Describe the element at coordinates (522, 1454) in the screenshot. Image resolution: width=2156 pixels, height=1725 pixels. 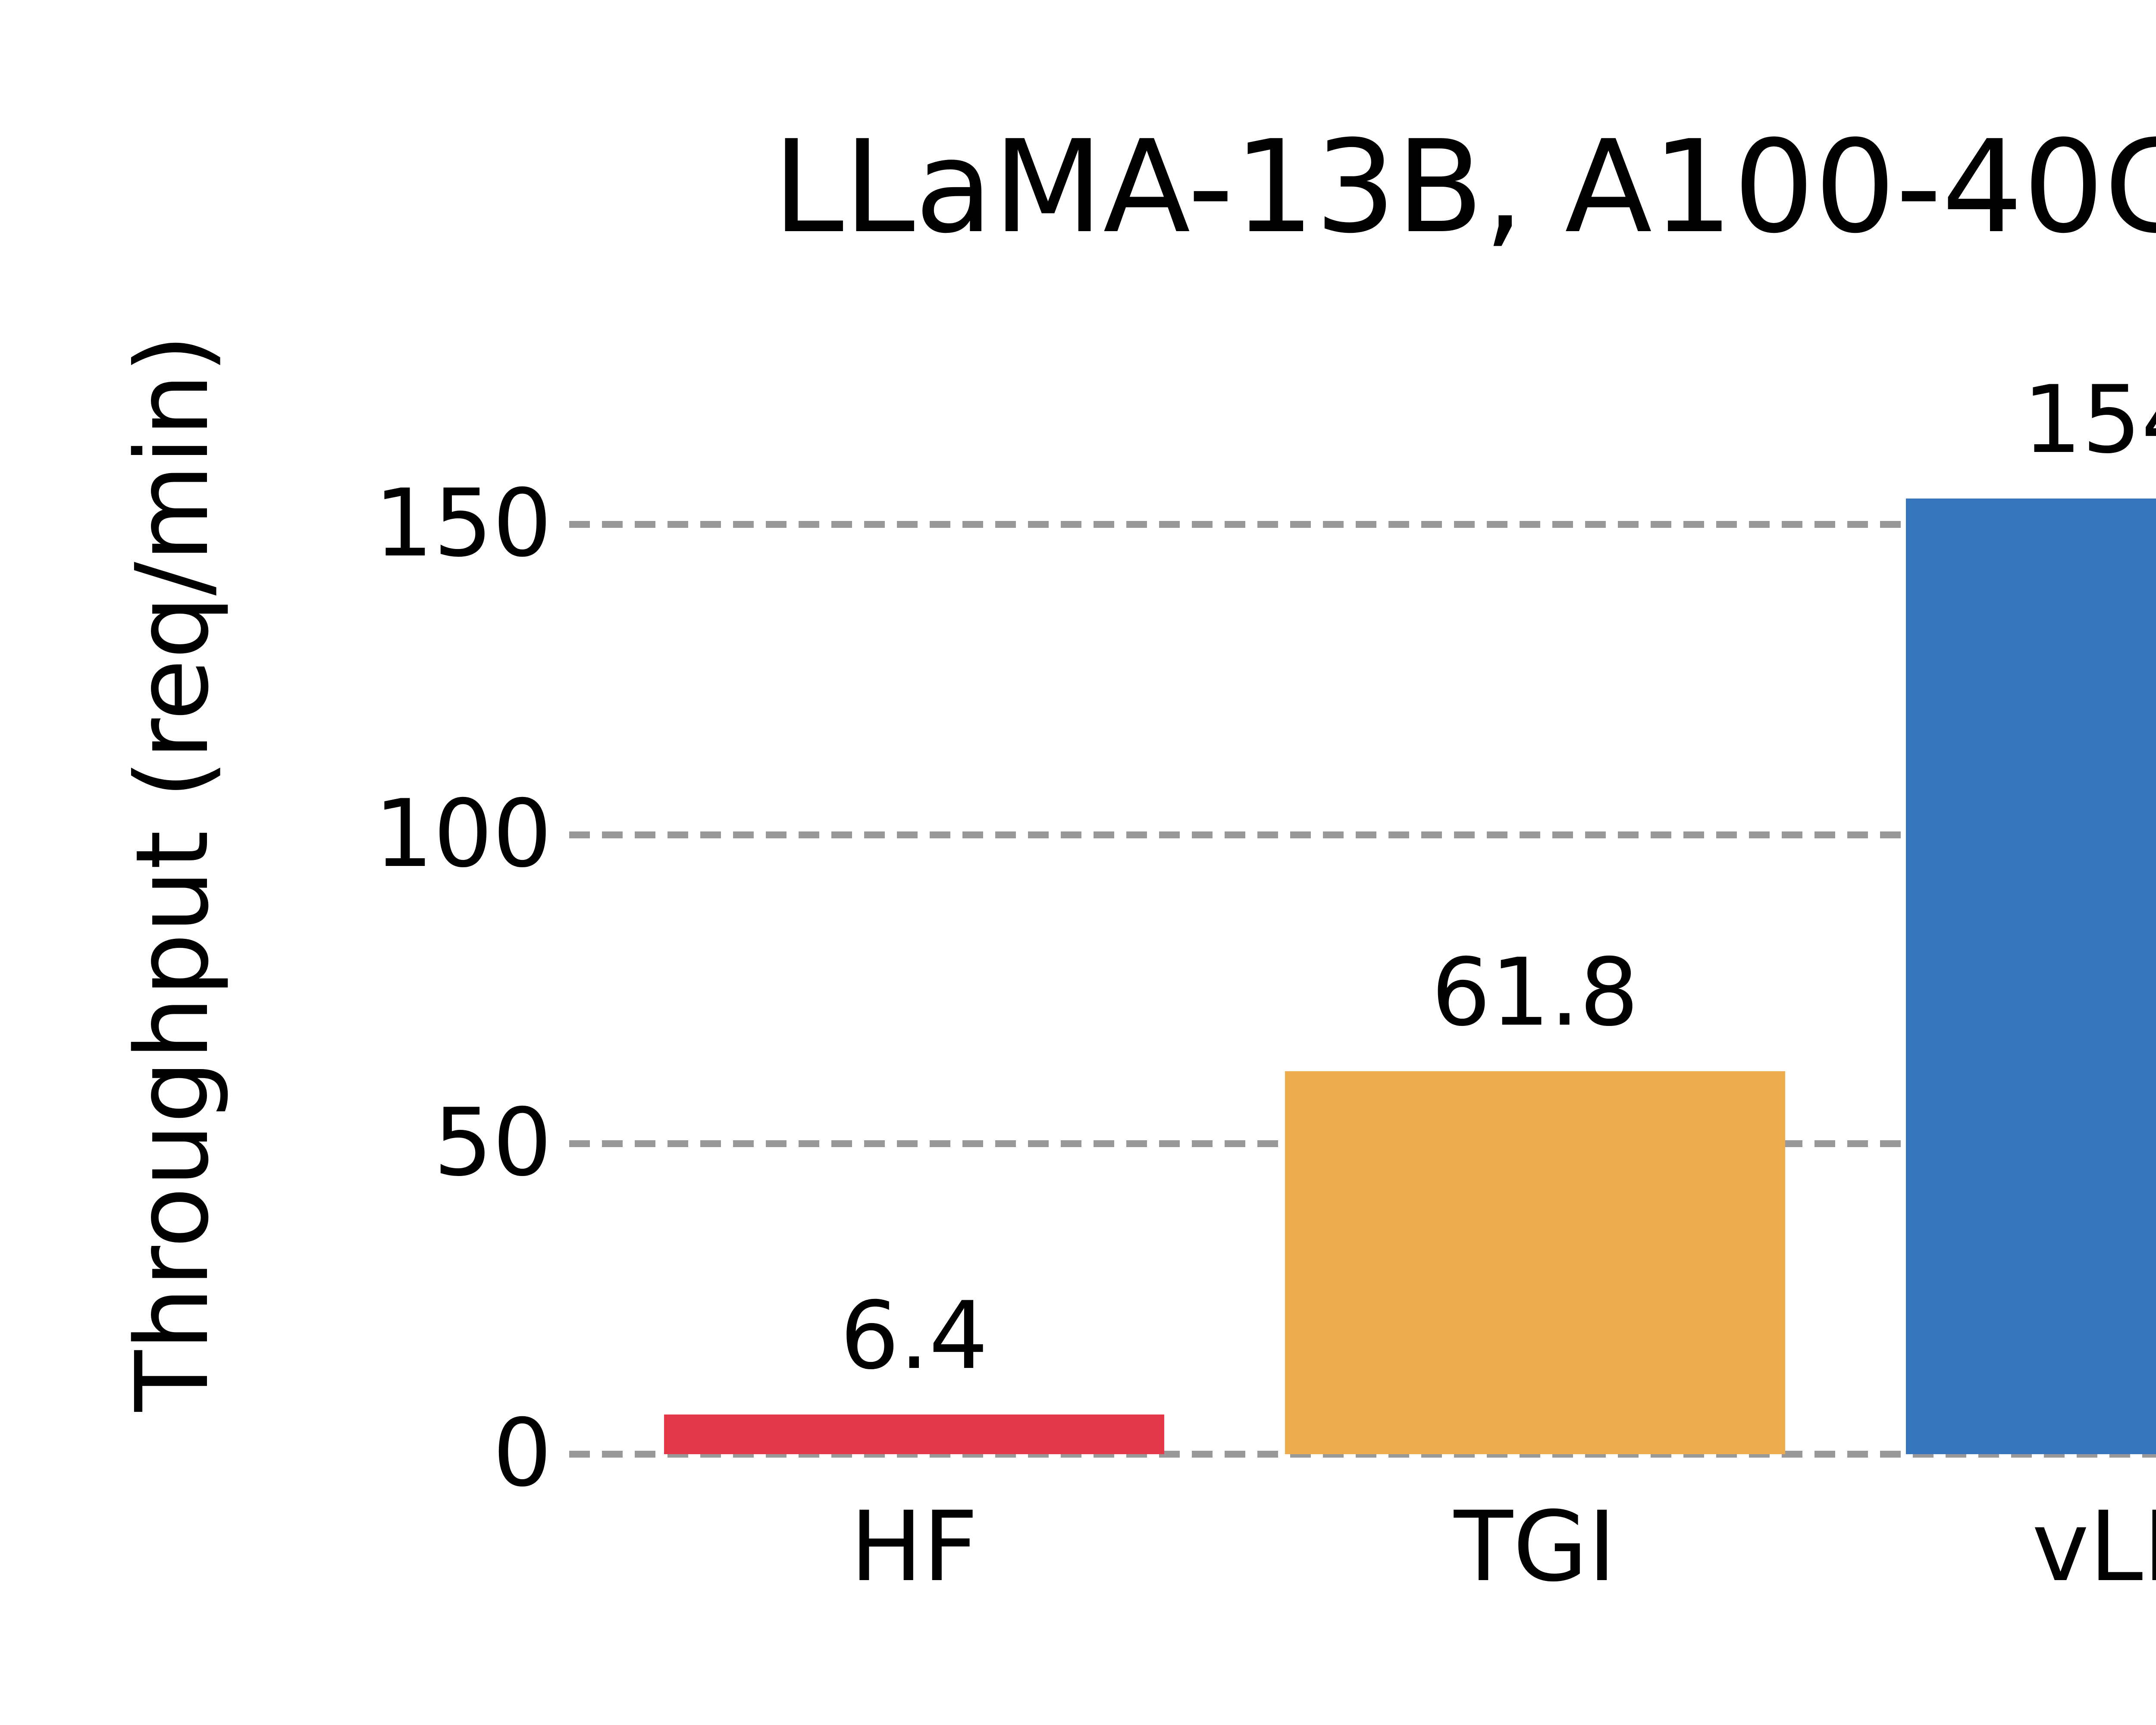
I see `ytick-label-0: 0` at that location.